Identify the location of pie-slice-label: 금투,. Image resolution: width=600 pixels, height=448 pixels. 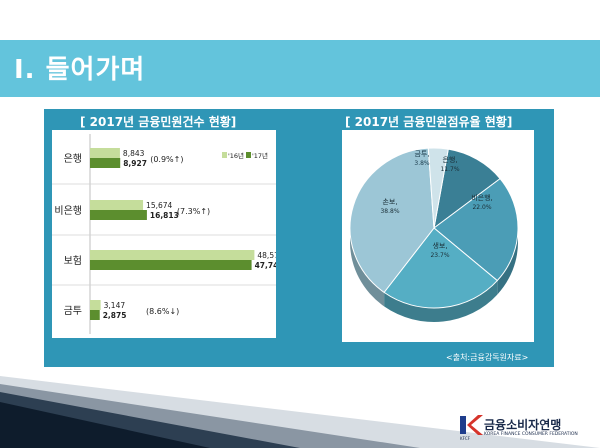
(421, 154).